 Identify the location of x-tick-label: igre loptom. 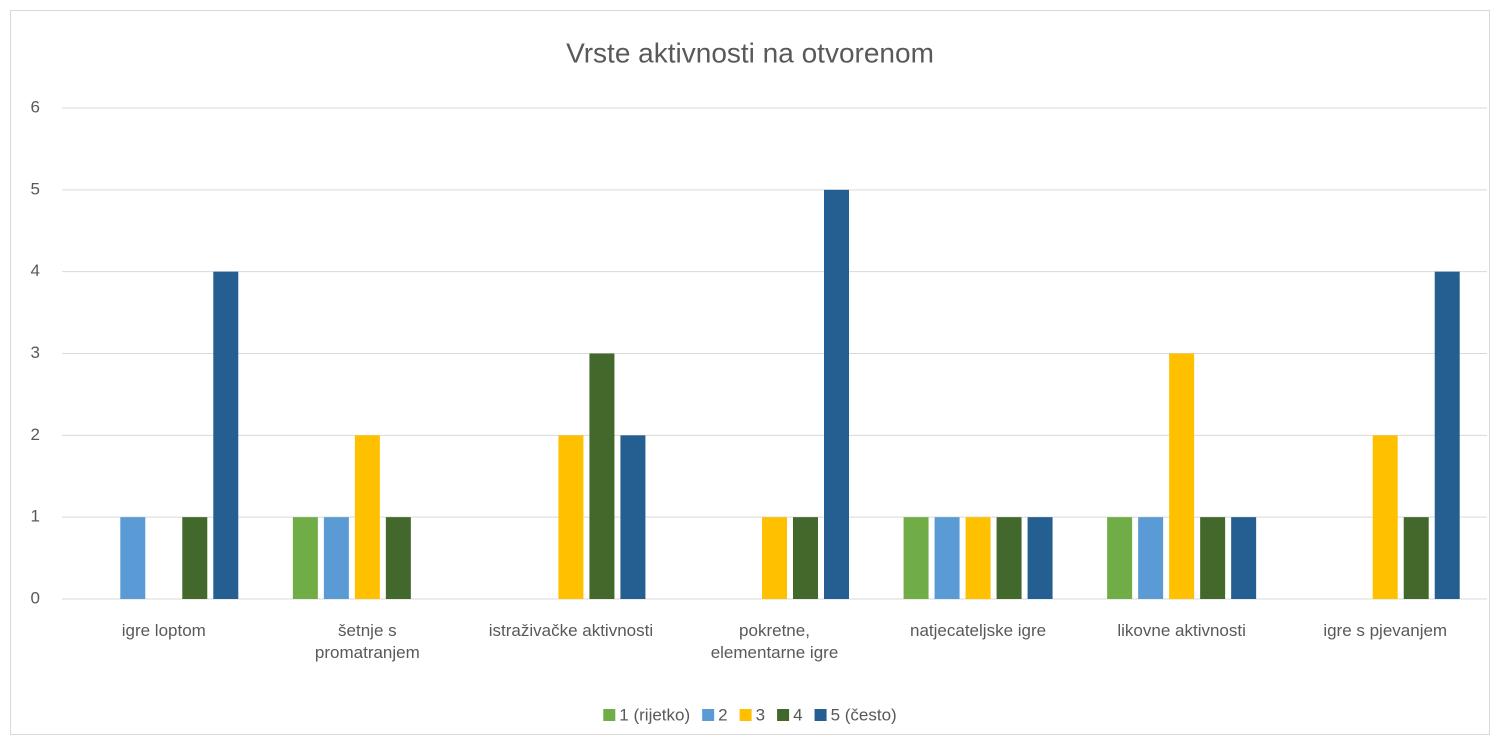
(163, 630).